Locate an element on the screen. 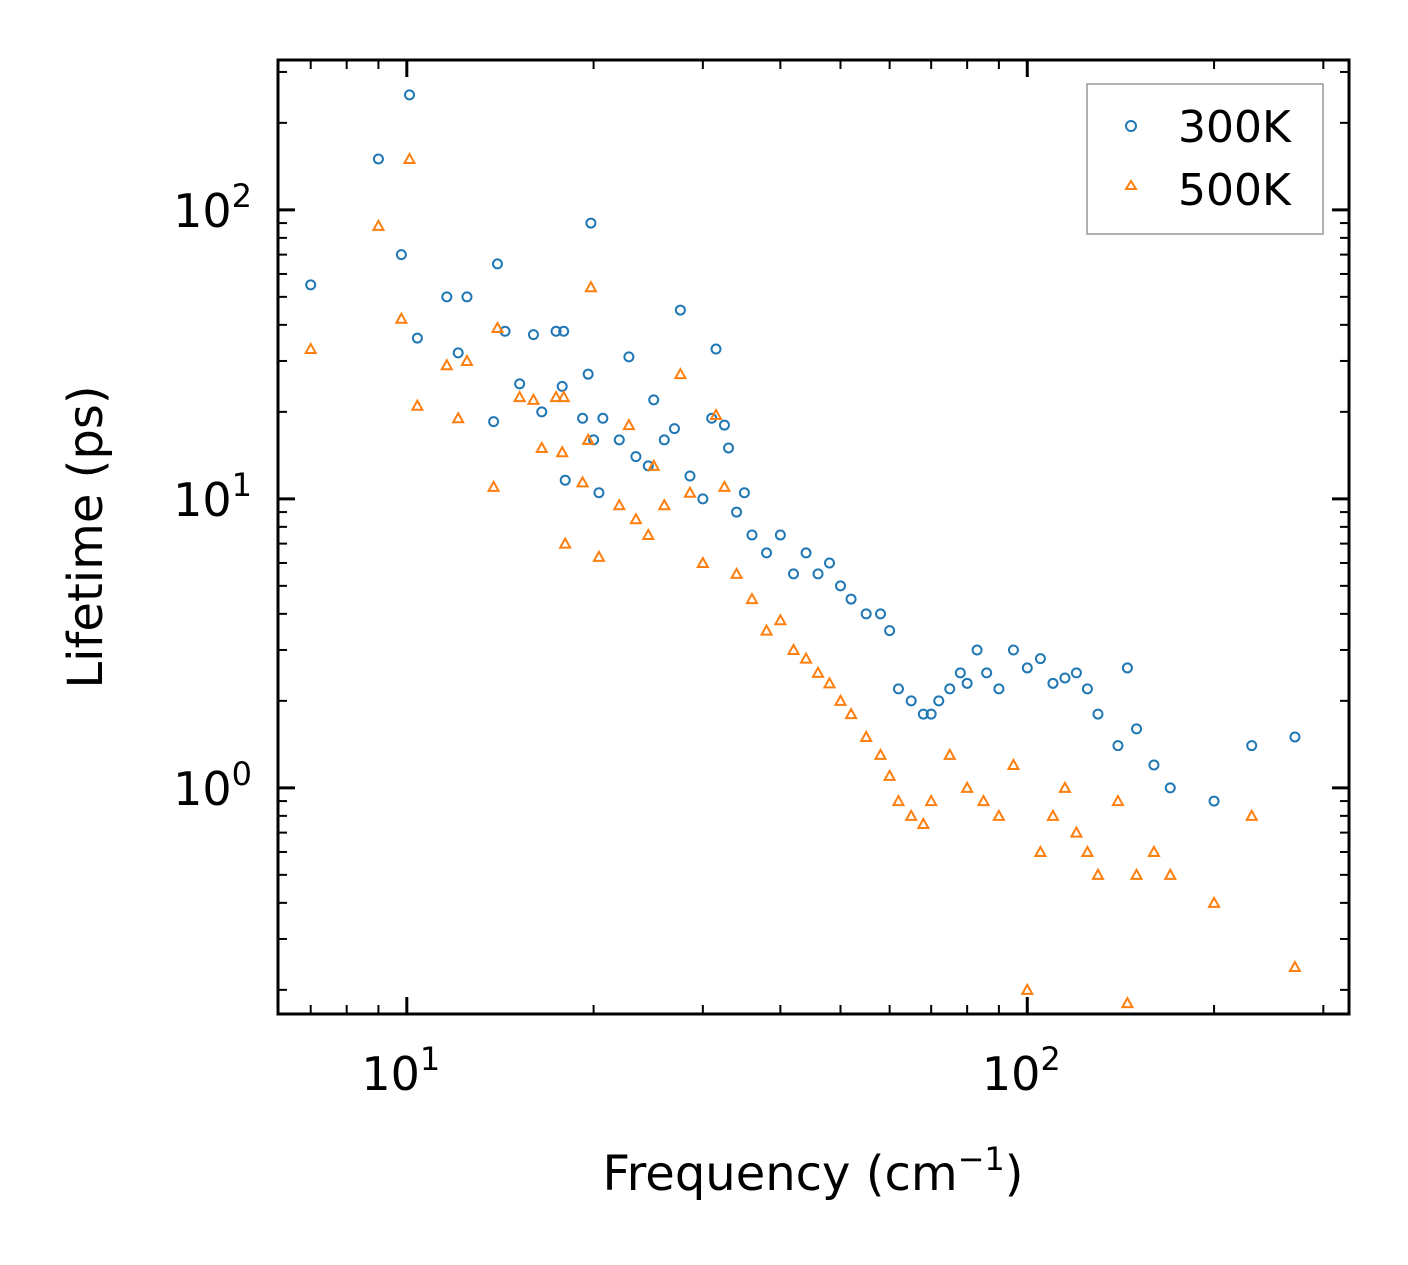 This screenshot has height=1265, width=1408. y-tick-label: 10¹ is located at coordinates (212, 496).